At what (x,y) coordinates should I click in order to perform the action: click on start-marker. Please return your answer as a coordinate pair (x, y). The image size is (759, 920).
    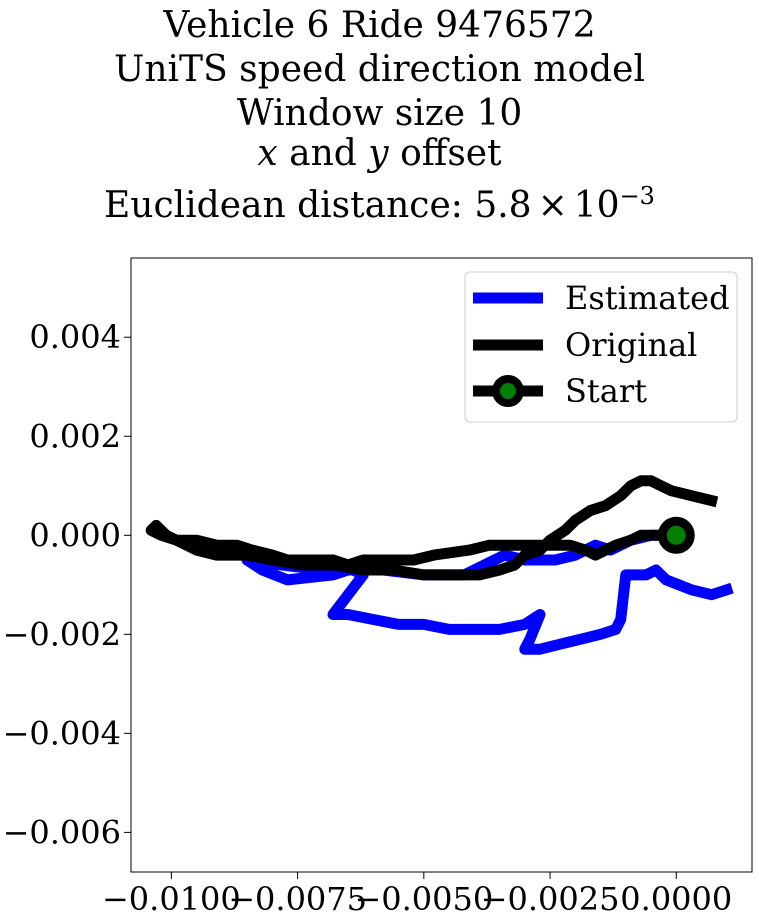
    Looking at the image, I should click on (676, 535).